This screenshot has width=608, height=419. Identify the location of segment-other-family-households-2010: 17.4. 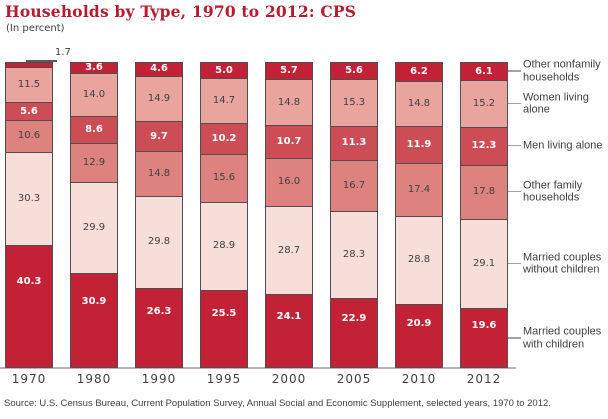
(419, 189).